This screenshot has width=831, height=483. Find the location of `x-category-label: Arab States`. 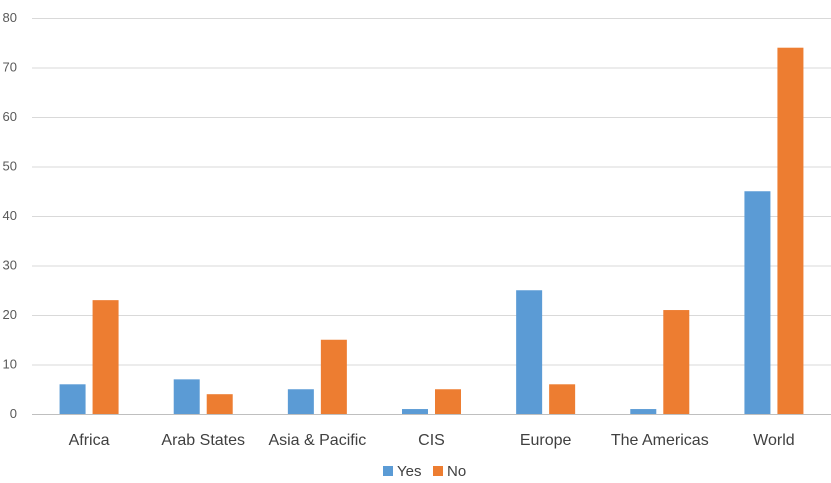

x-category-label: Arab States is located at coordinates (203, 440).